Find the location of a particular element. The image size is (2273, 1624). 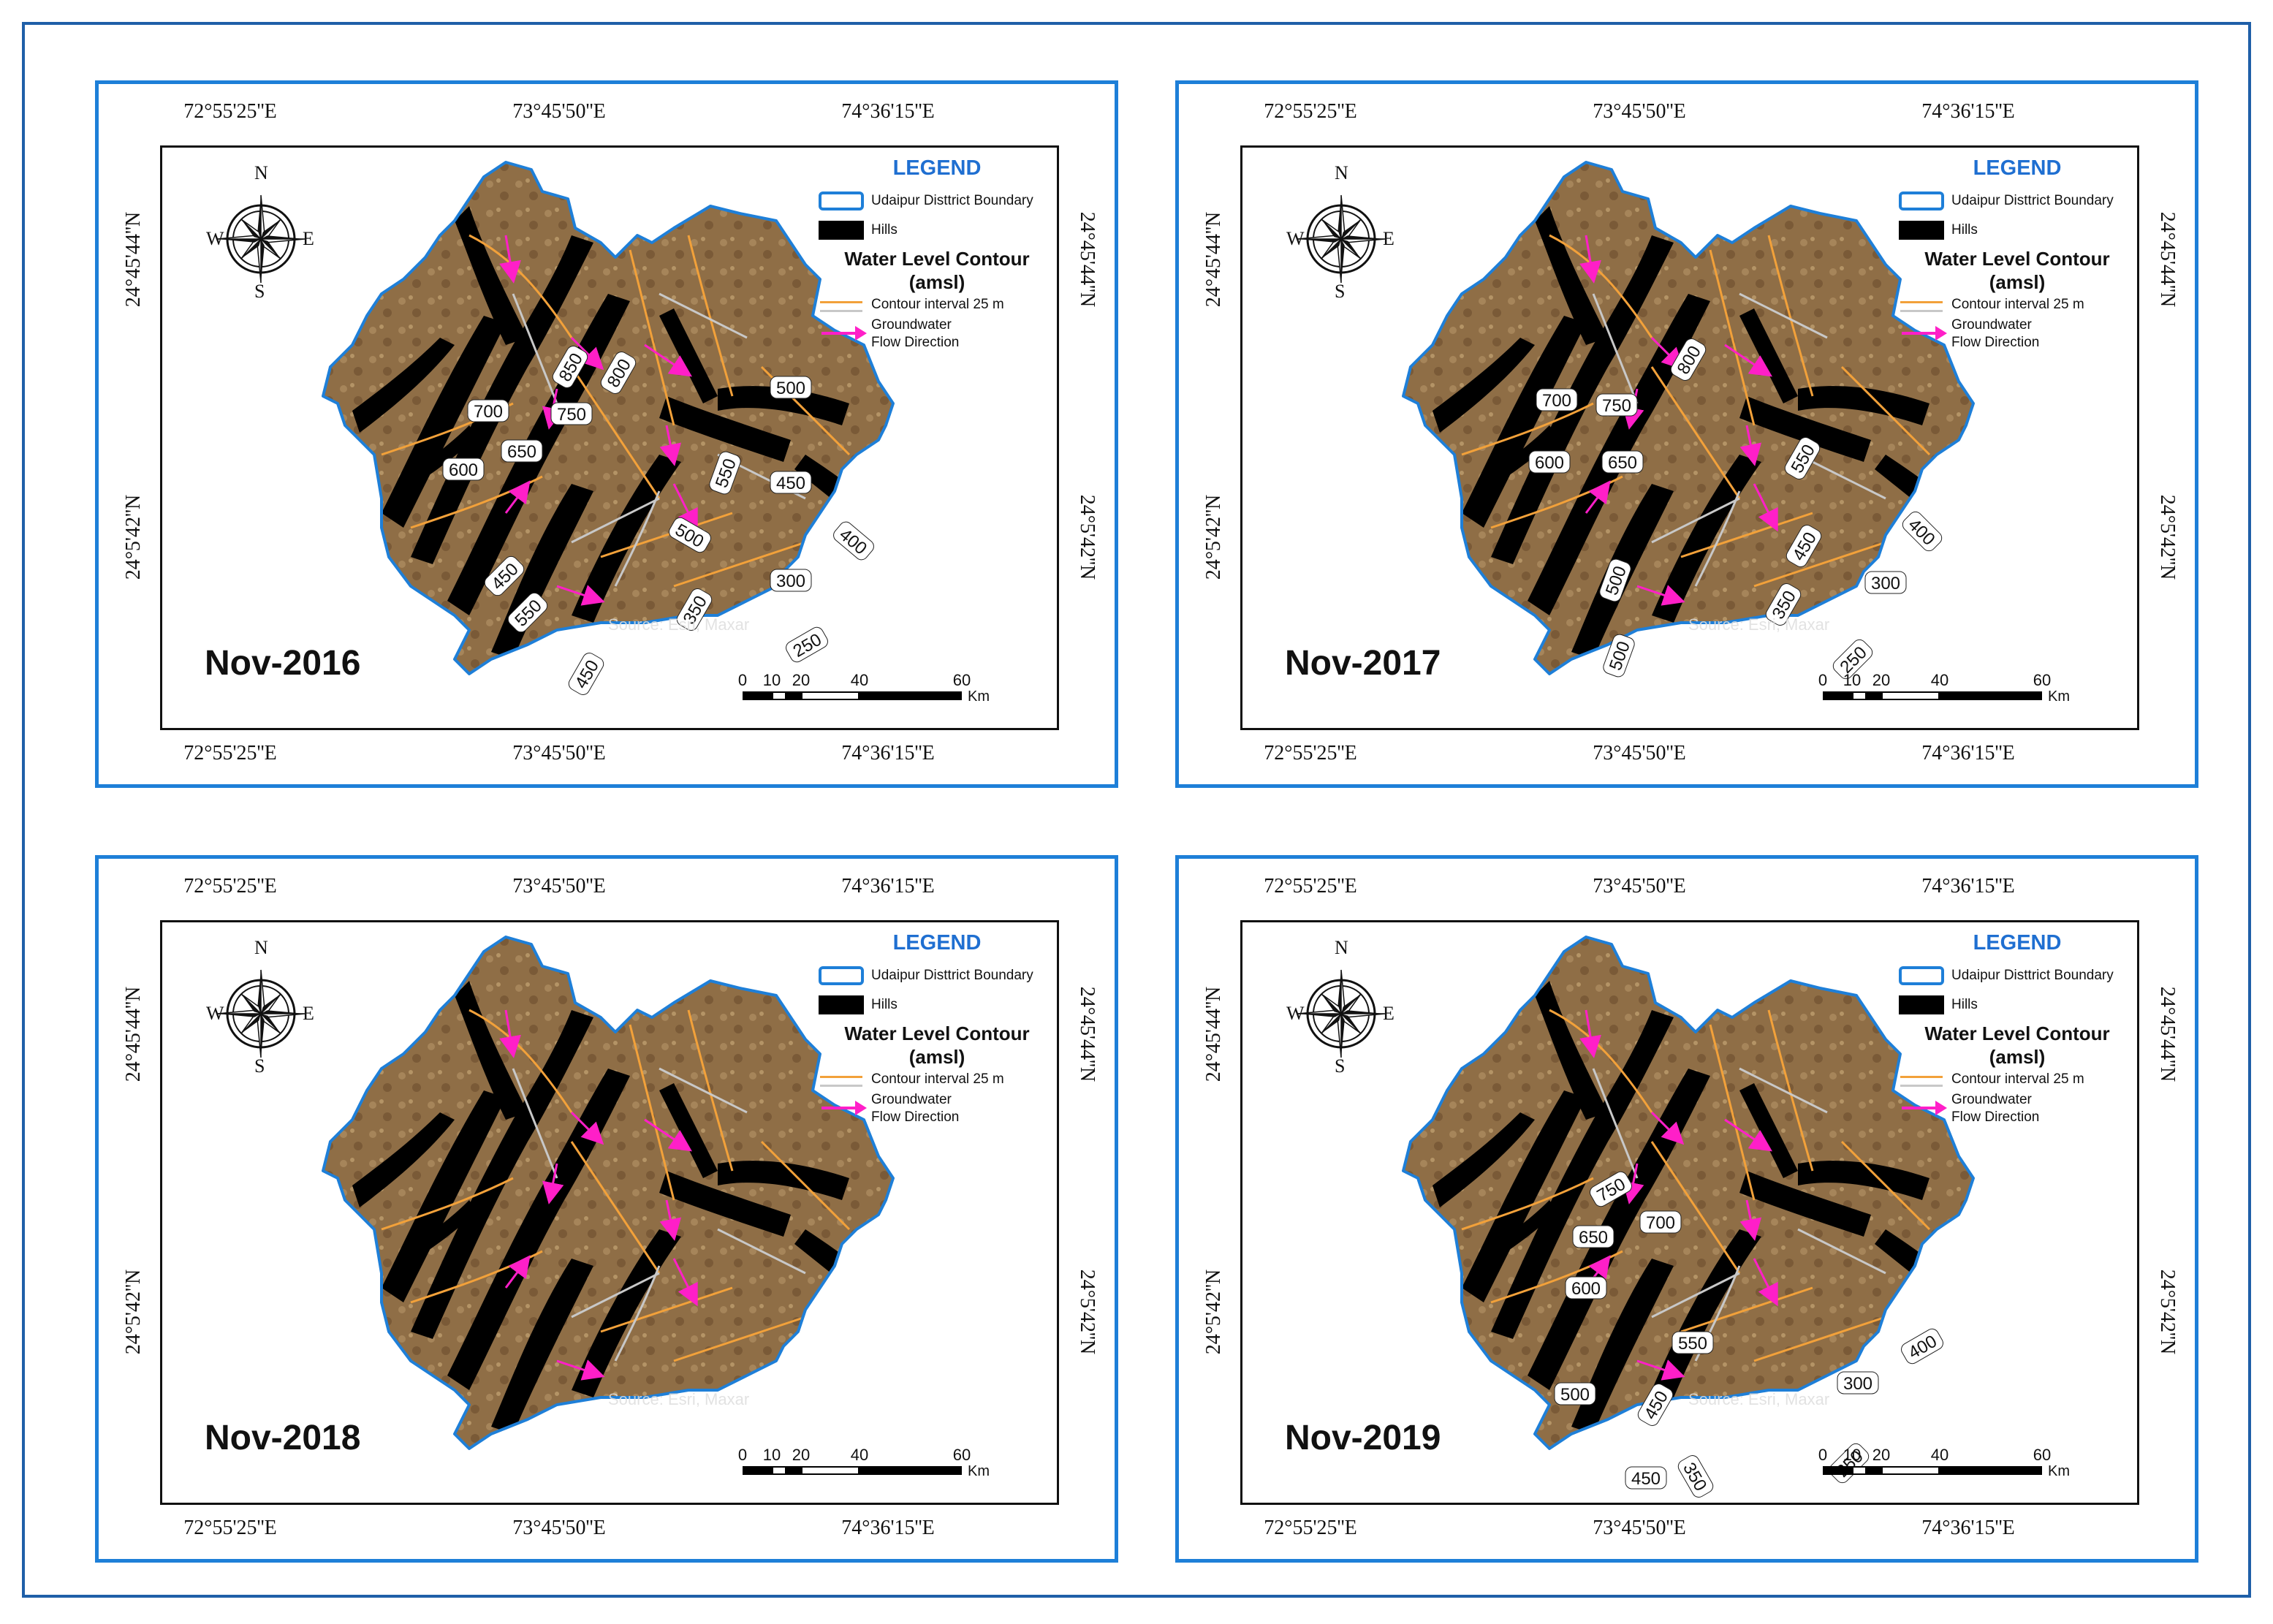

longitude-label-top: 72°55'25''E is located at coordinates (1310, 111).